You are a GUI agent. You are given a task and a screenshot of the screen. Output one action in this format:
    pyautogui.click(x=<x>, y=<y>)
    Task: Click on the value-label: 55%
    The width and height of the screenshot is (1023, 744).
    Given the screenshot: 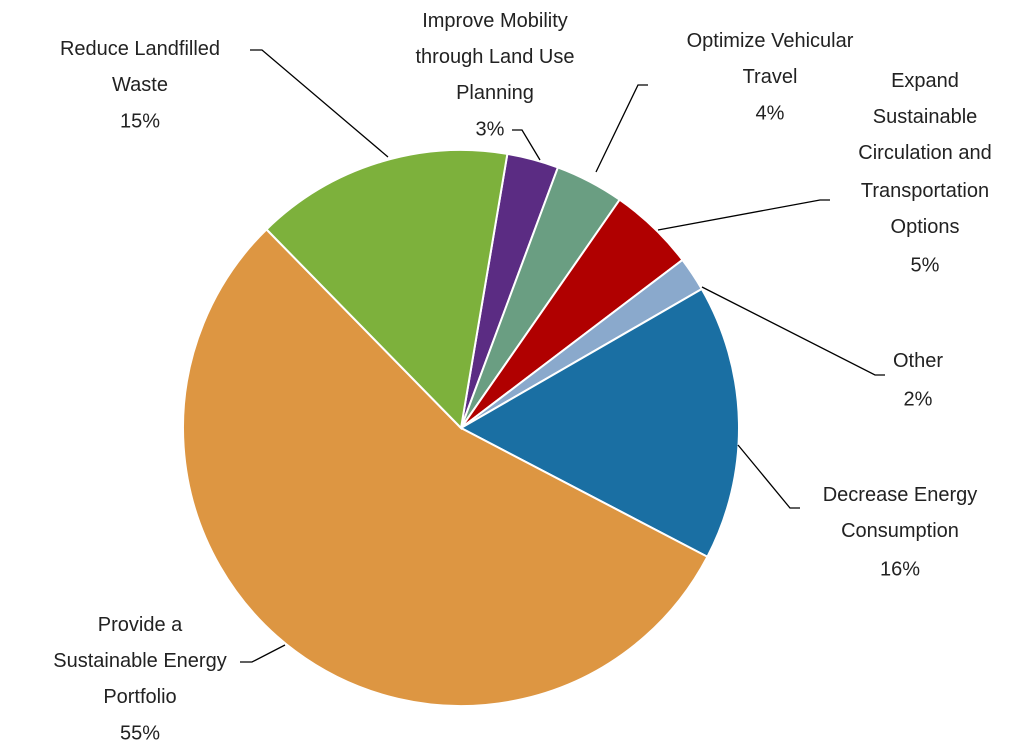 What is the action you would take?
    pyautogui.click(x=140, y=733)
    